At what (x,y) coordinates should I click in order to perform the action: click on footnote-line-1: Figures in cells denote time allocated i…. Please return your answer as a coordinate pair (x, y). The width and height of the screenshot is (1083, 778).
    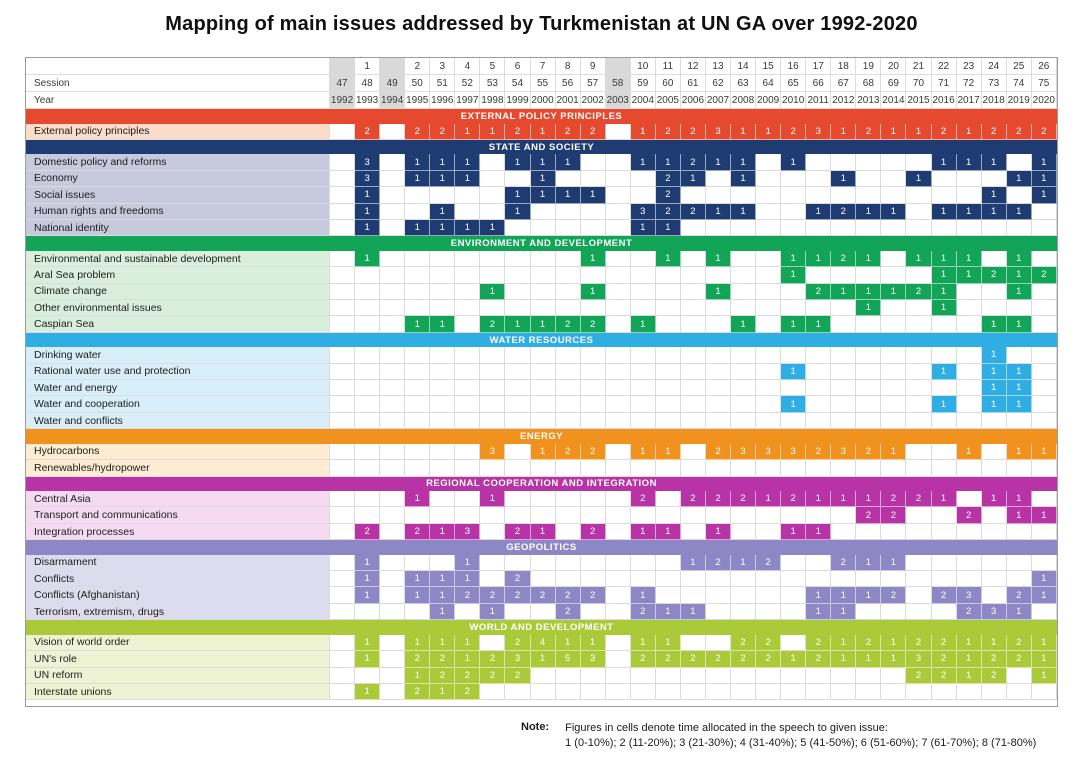
    Looking at the image, I should click on (726, 728).